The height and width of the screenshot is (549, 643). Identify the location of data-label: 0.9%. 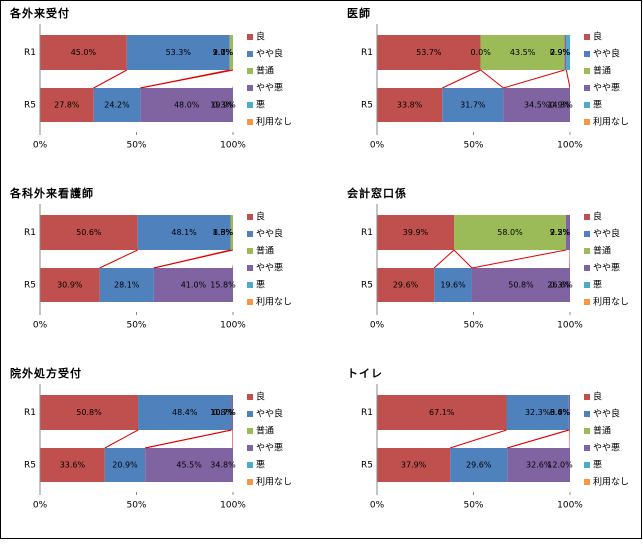
(560, 105).